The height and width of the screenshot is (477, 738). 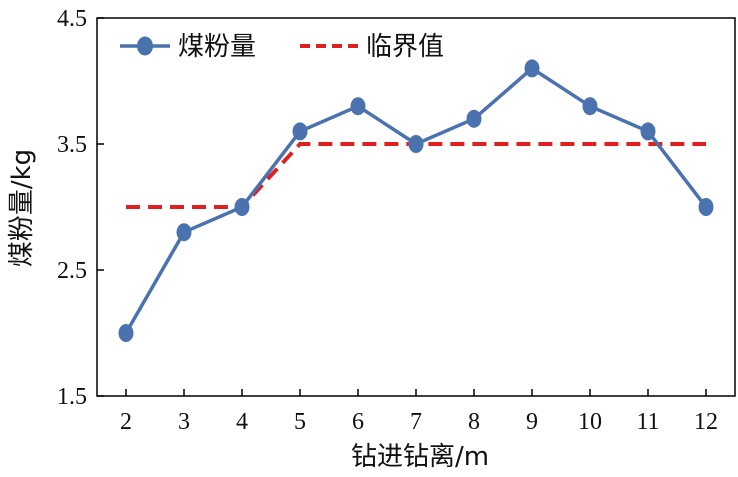 What do you see at coordinates (532, 422) in the screenshot?
I see `x-tick-label: 9` at bounding box center [532, 422].